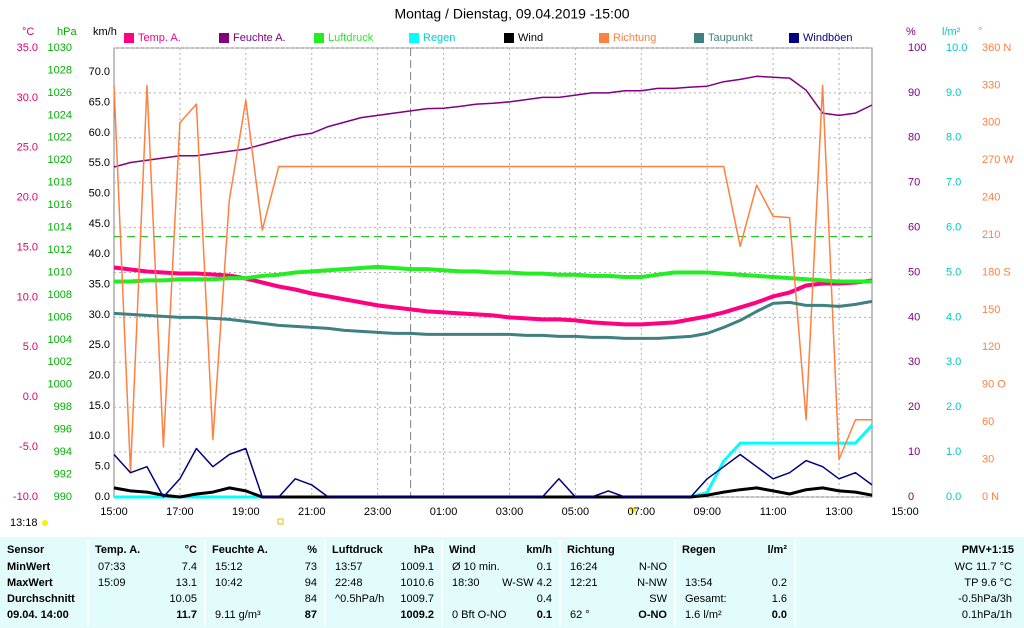 The width and height of the screenshot is (1024, 628). What do you see at coordinates (417, 567) in the screenshot?
I see `table-value: 1009.1` at bounding box center [417, 567].